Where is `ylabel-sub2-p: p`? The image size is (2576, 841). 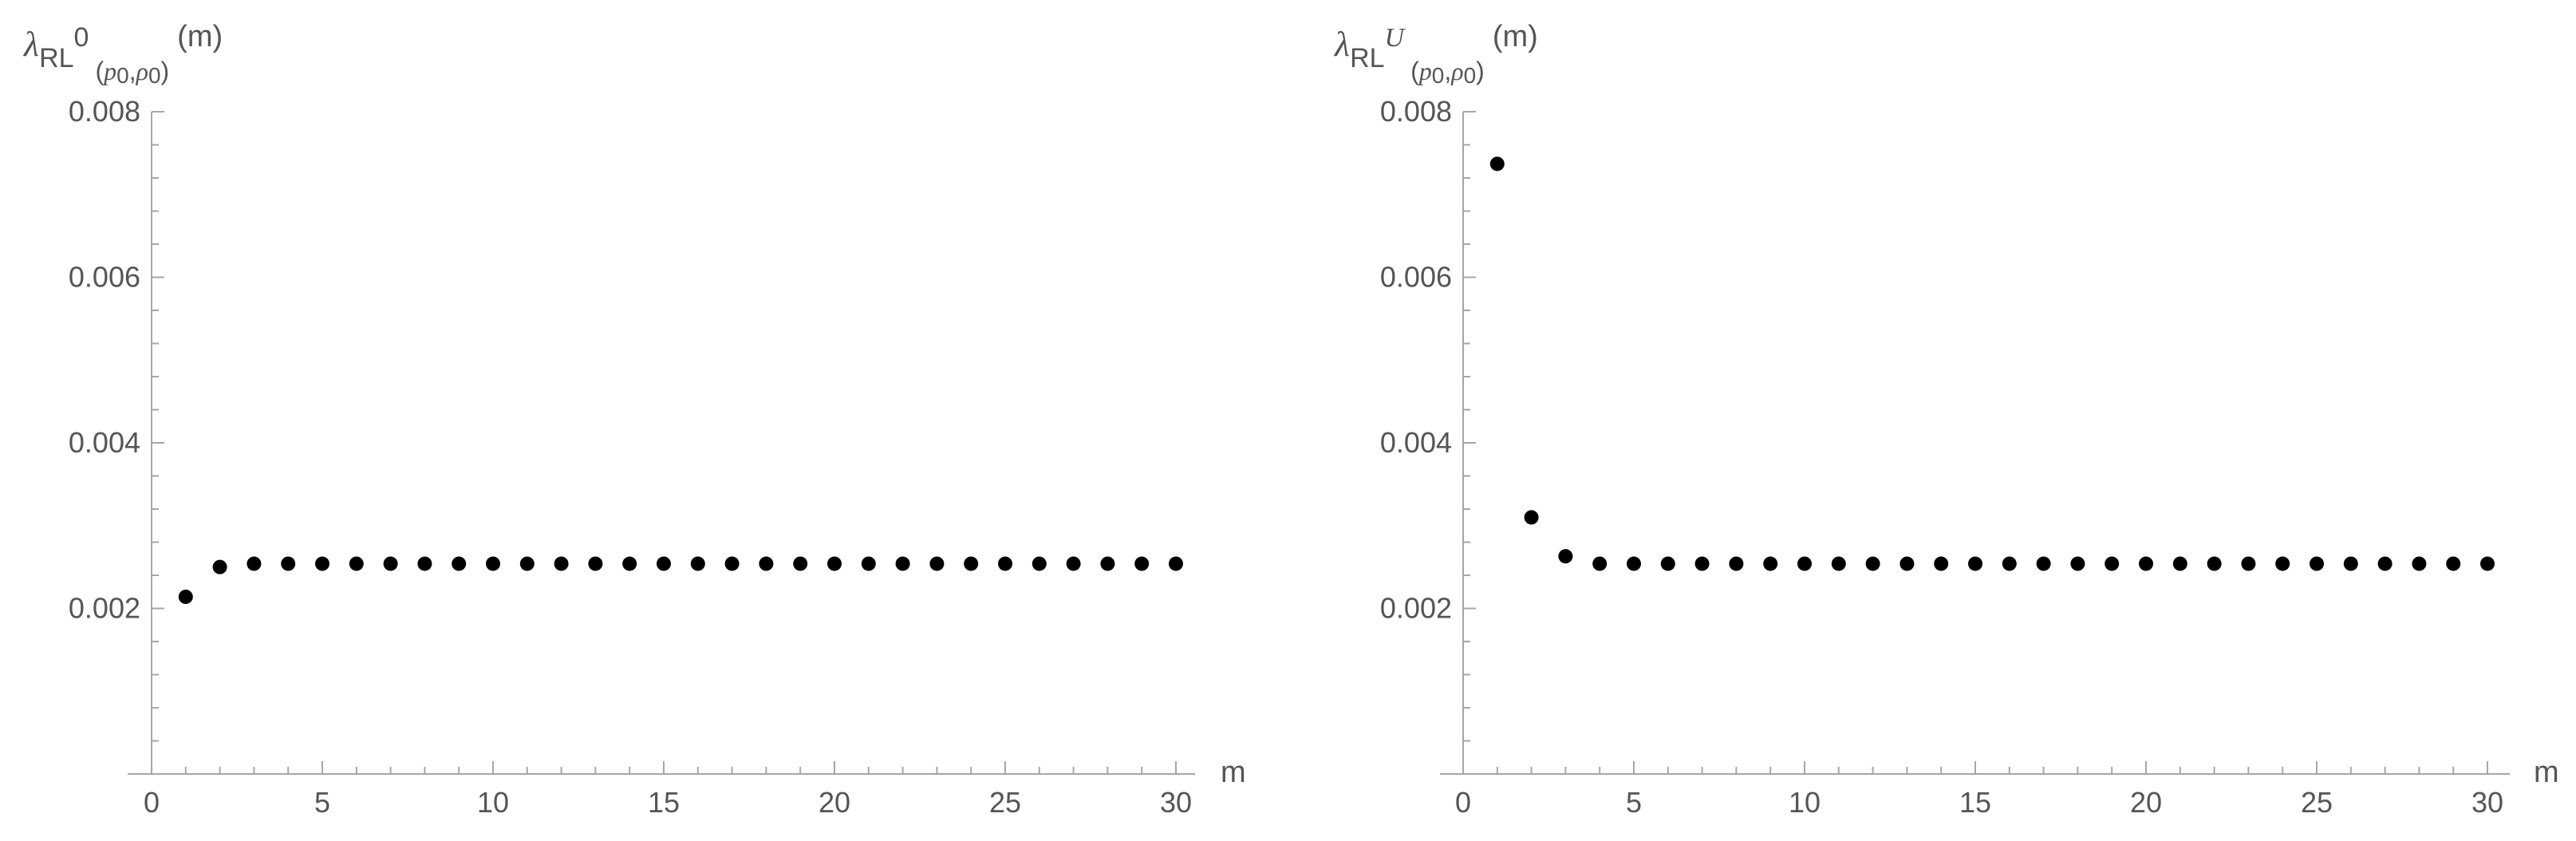 ylabel-sub2-p: p is located at coordinates (1425, 71).